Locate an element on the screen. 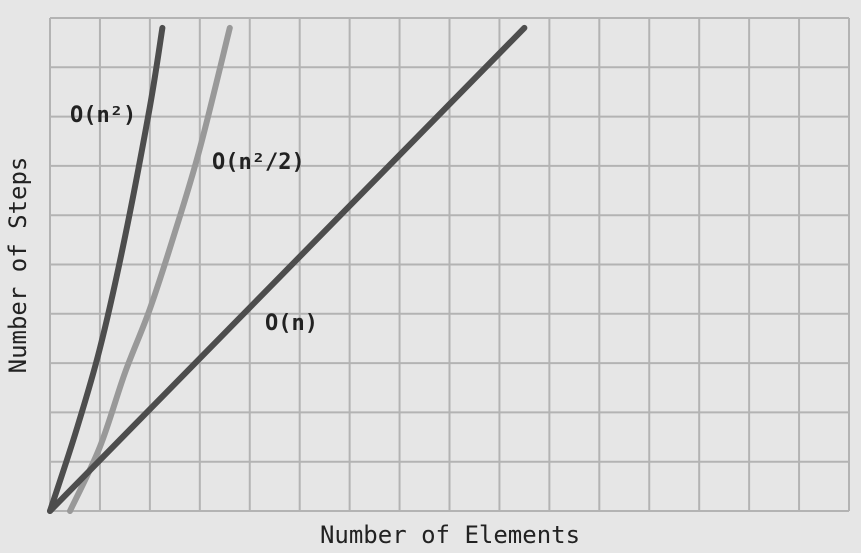 This screenshot has width=861, height=553. series-label-o-n-squared-half: O(n²/2) is located at coordinates (258, 162).